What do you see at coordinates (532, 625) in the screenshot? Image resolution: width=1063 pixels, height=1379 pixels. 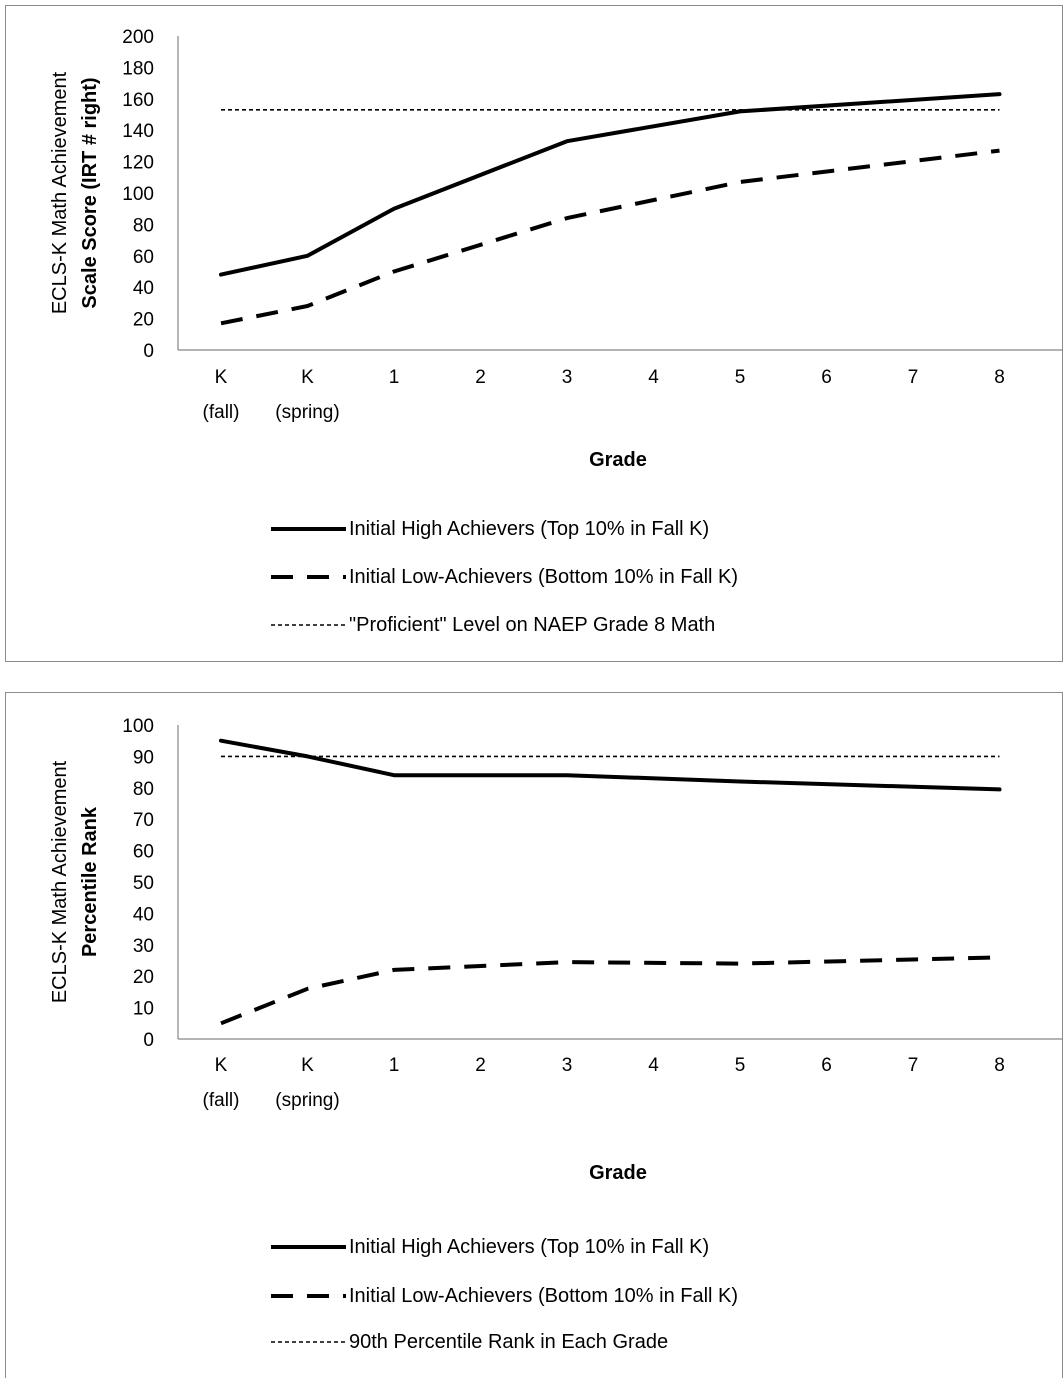 I see `legend-label: "Proficient" Level on NAEP Grade 8 Math` at bounding box center [532, 625].